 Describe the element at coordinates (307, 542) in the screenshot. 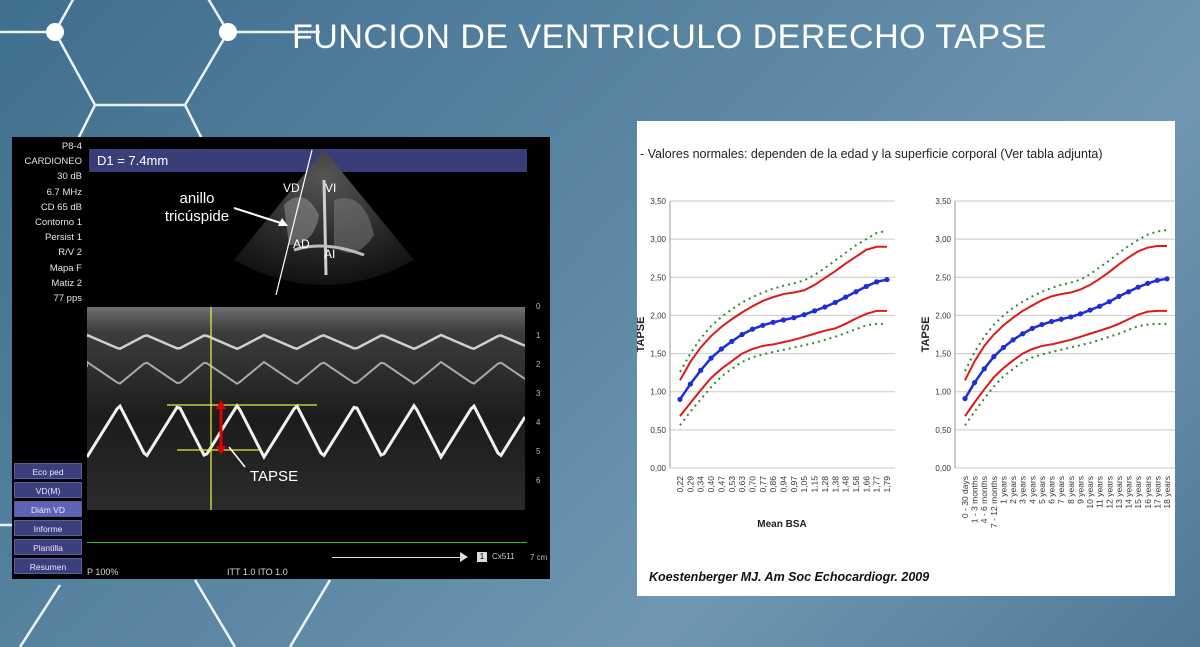

I see `timeline-bar` at that location.